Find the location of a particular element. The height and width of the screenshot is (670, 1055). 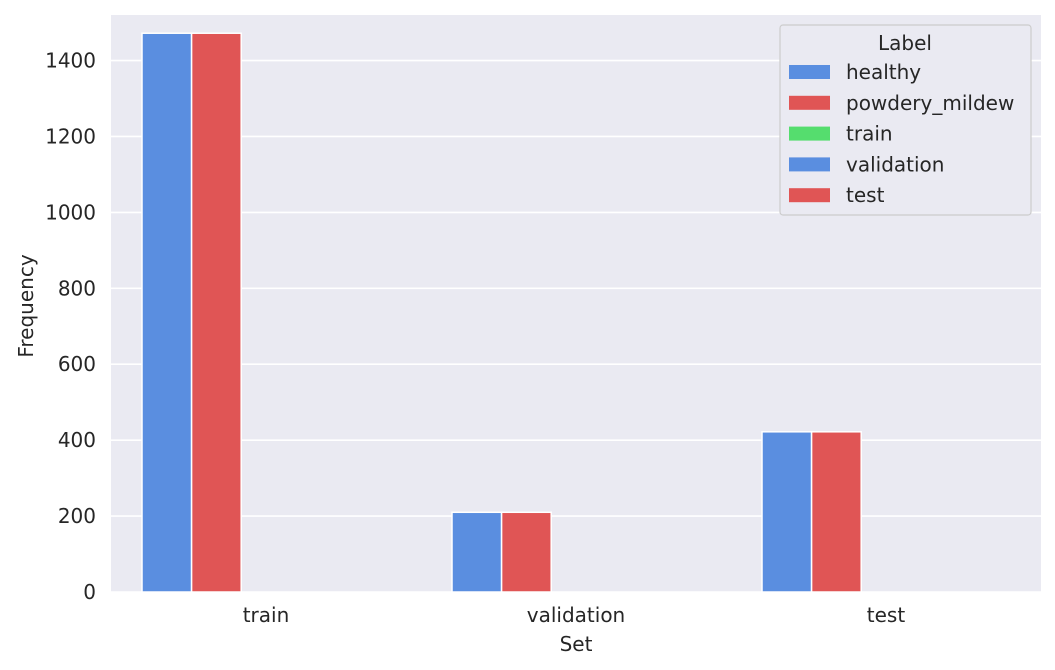

legend-title: Label is located at coordinates (905, 43).